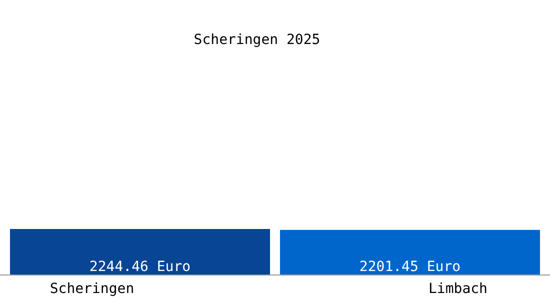 This screenshot has height=300, width=550. What do you see at coordinates (410, 267) in the screenshot?
I see `data-label: 2201.45 Euro` at bounding box center [410, 267].